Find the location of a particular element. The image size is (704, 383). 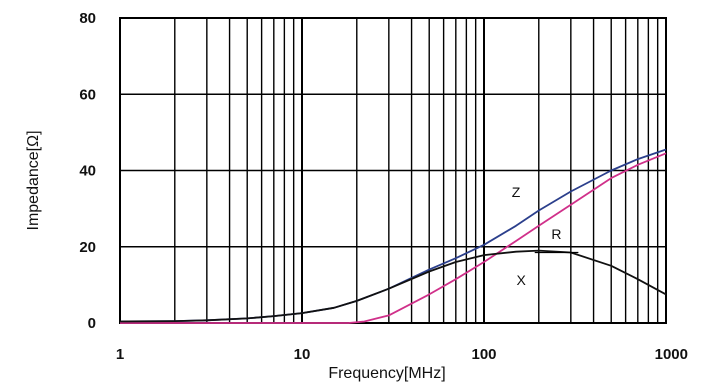

x-tick-label: 100 is located at coordinates (483, 354).